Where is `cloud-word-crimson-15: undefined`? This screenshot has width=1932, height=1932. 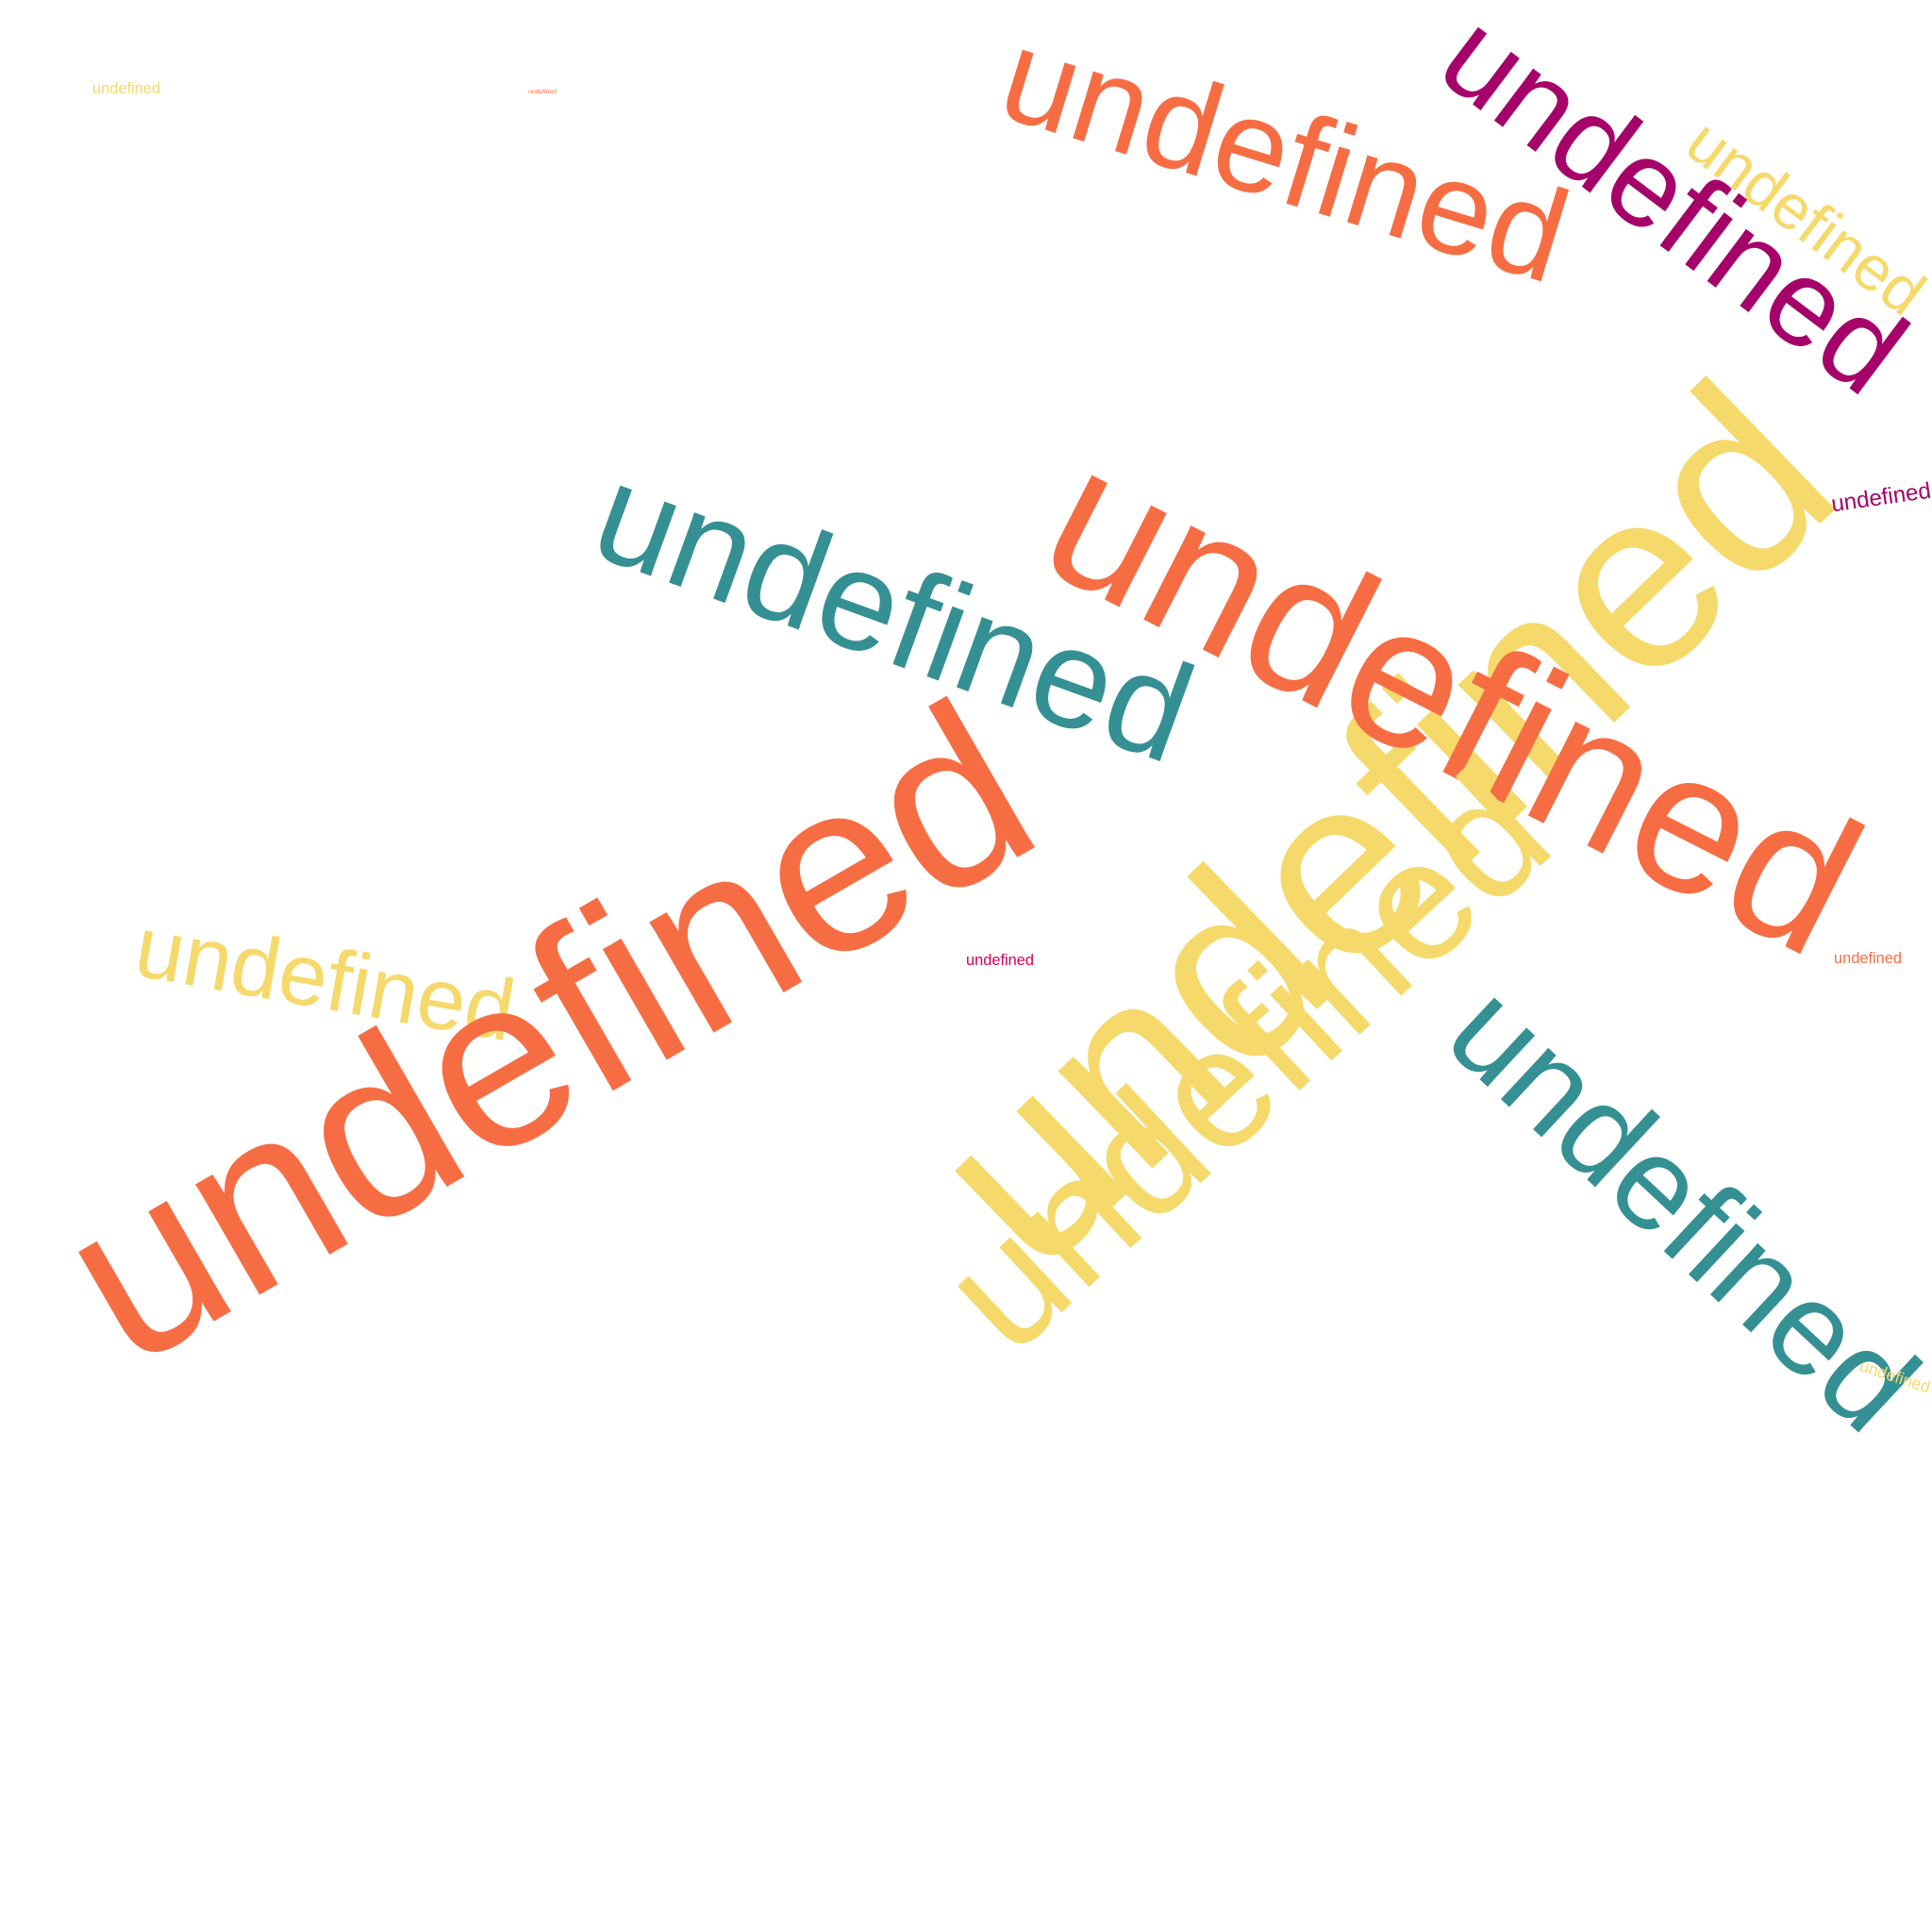 cloud-word-crimson-15: undefined is located at coordinates (1001, 960).